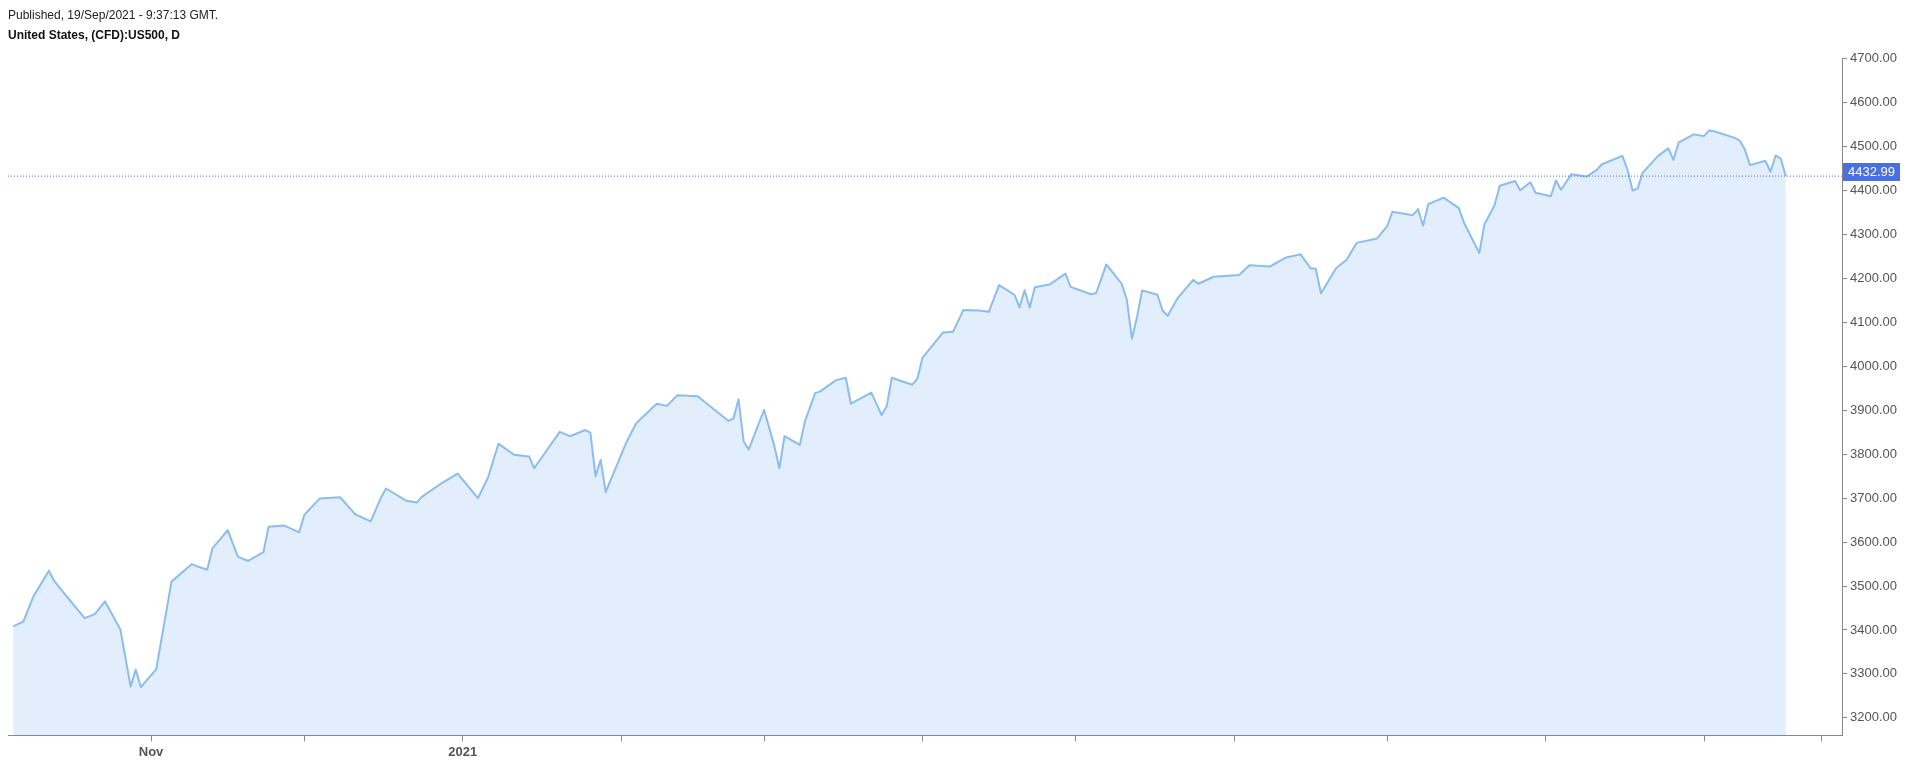 This screenshot has width=1918, height=775. I want to click on y-tick-label: 4400.00, so click(1874, 190).